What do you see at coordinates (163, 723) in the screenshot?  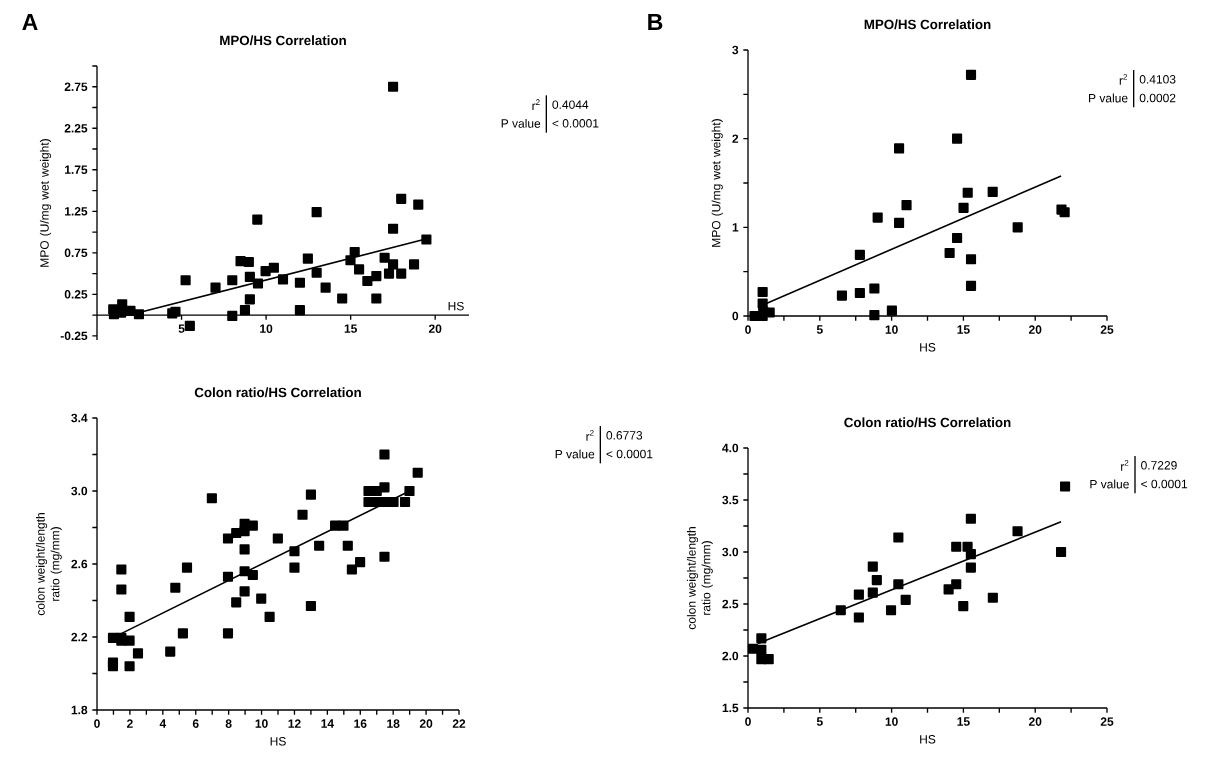 I see `x-tick-label: 4` at bounding box center [163, 723].